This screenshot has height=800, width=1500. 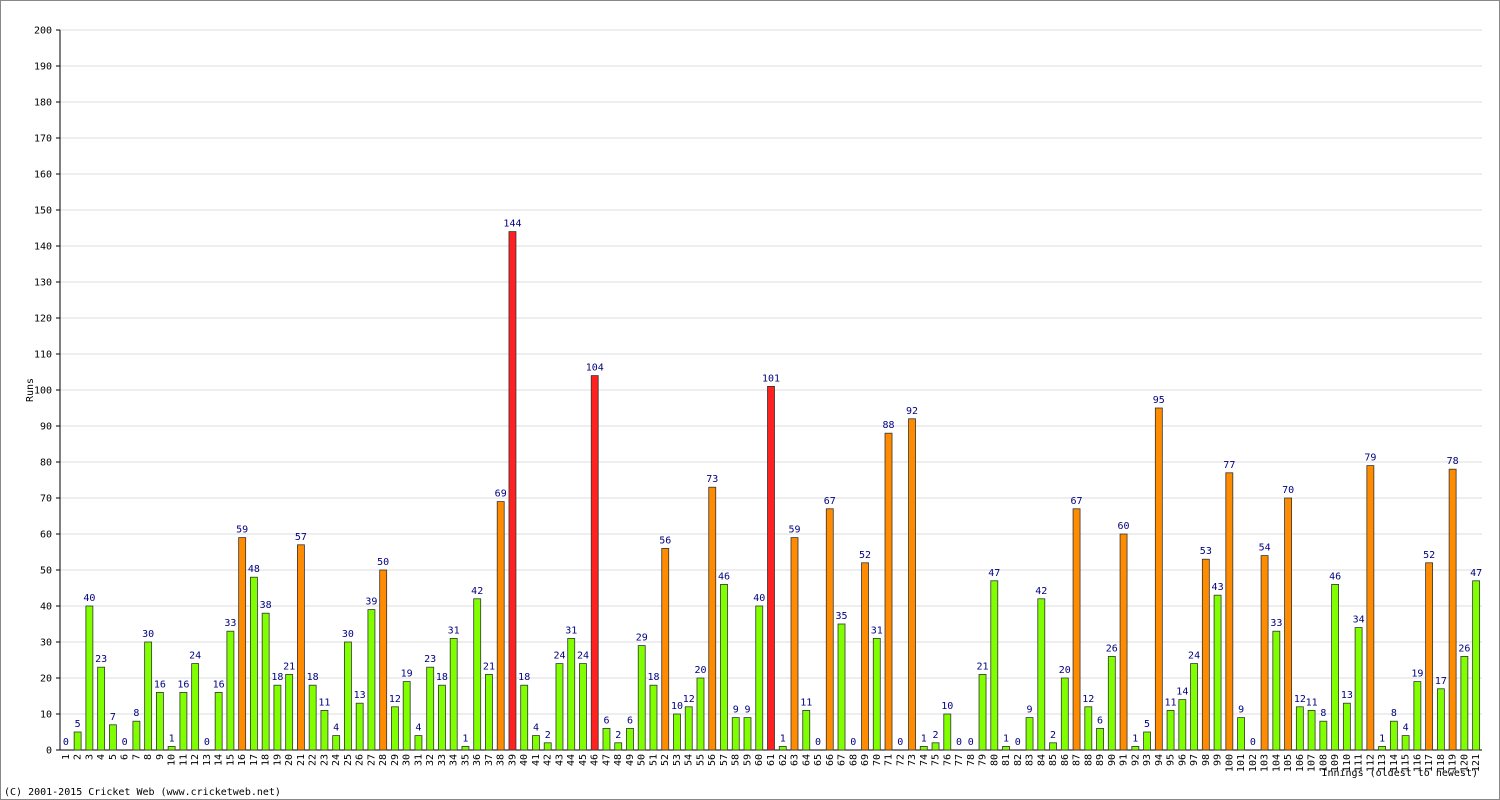 I want to click on y-tick-label: 160, so click(x=43, y=175).